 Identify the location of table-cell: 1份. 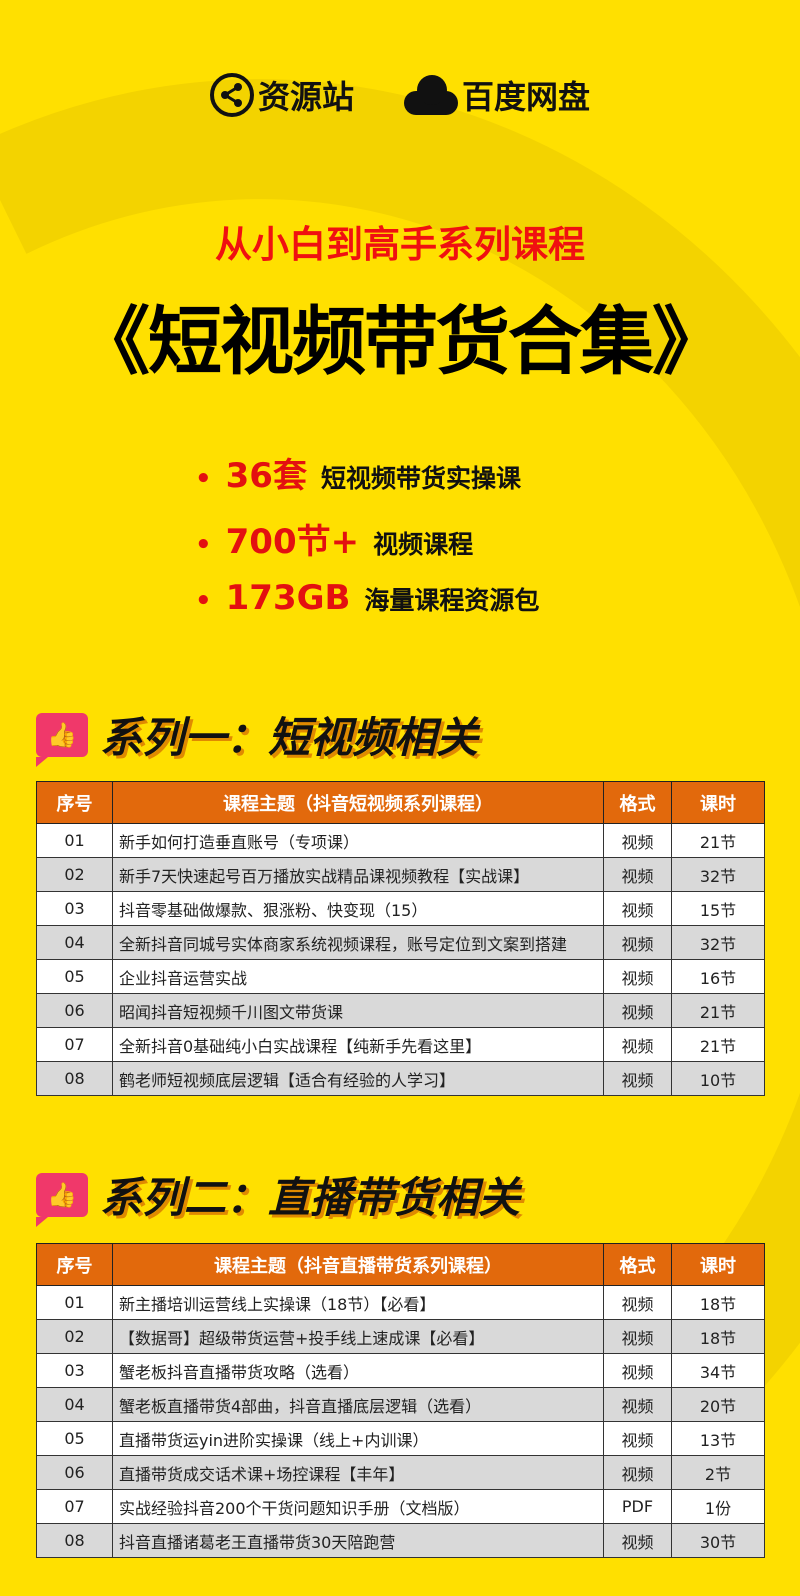
(718, 1506).